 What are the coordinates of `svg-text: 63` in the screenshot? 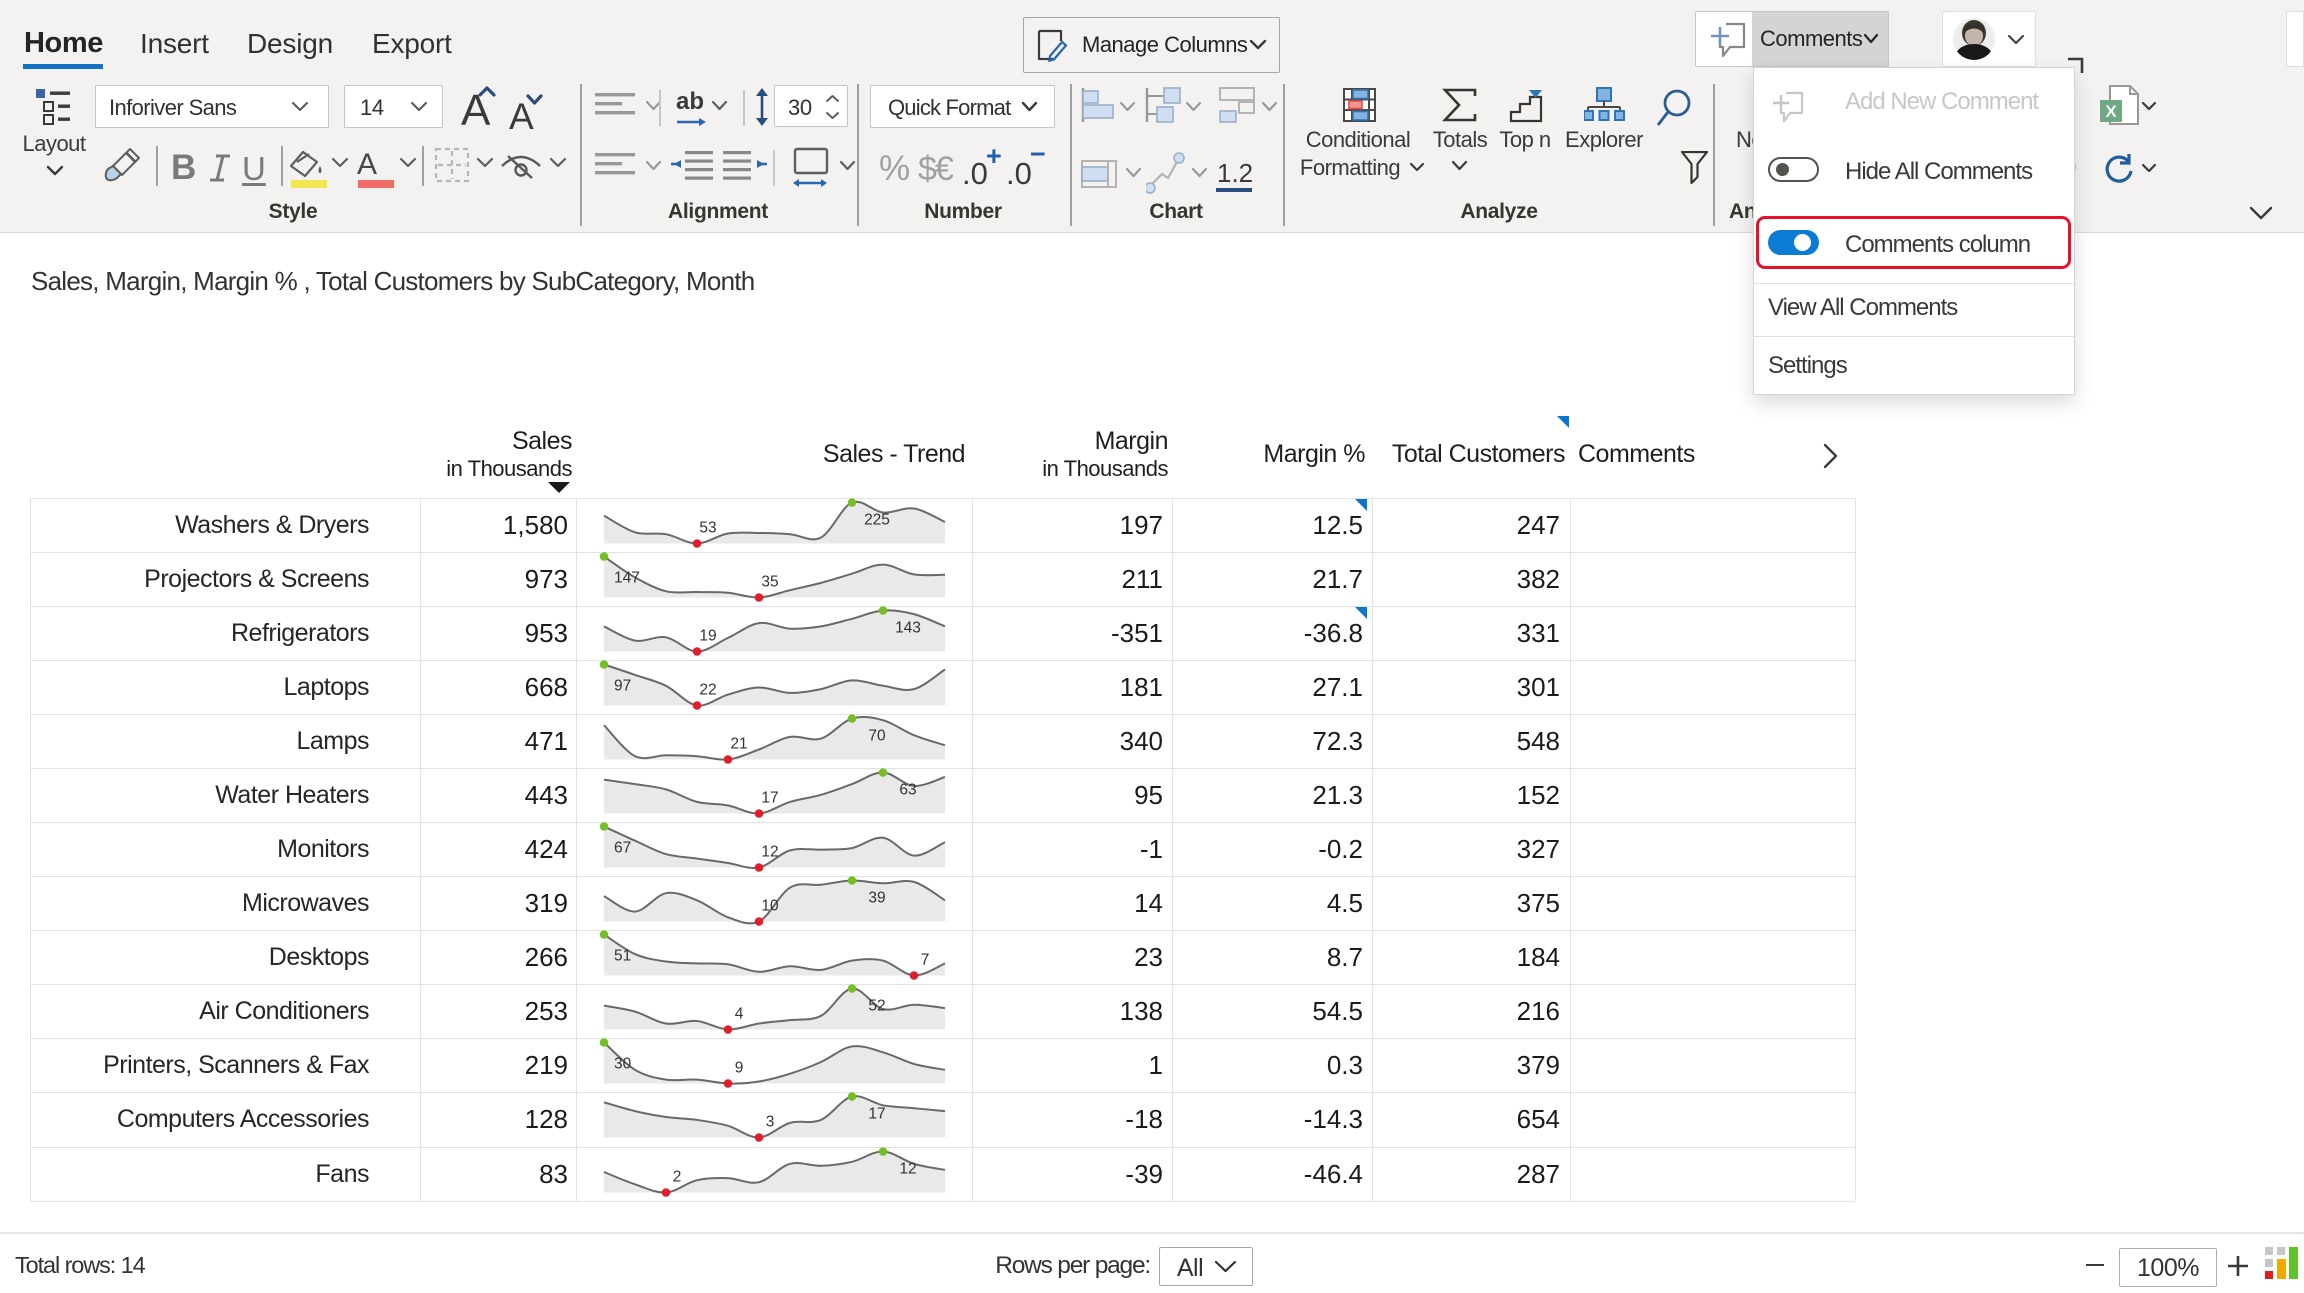 It's located at (907, 789).